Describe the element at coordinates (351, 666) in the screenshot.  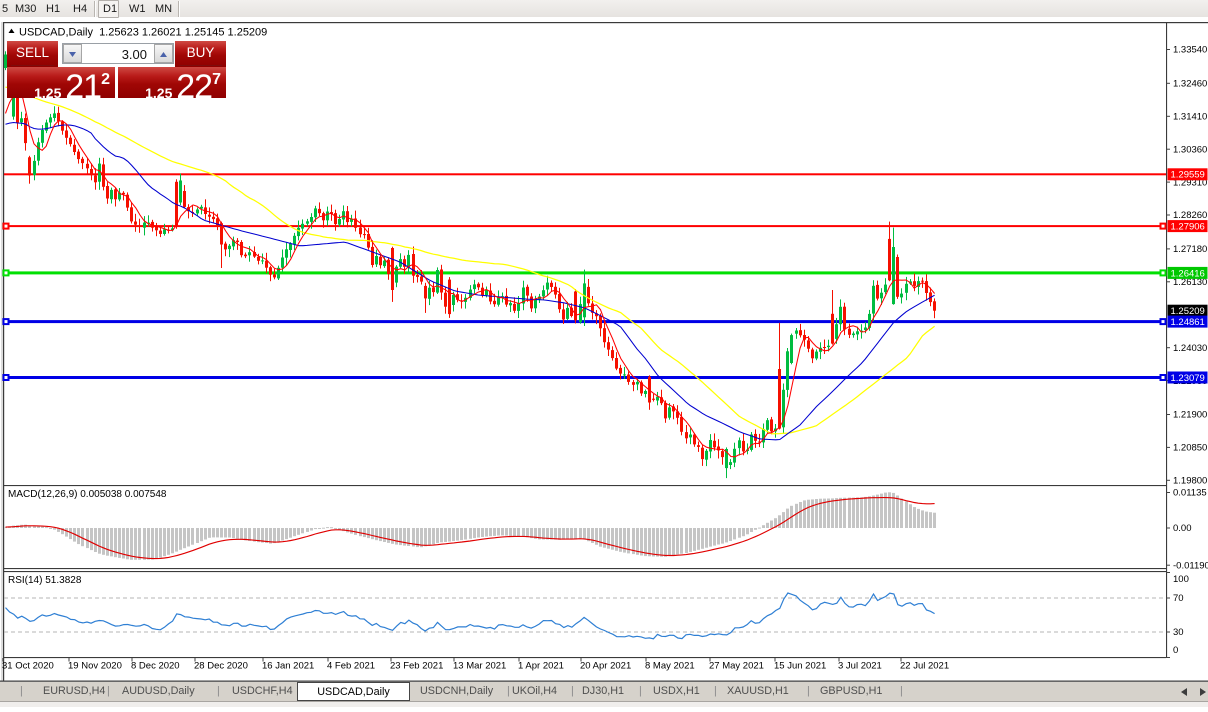
I see `svg-text: 4 Feb 2021` at that location.